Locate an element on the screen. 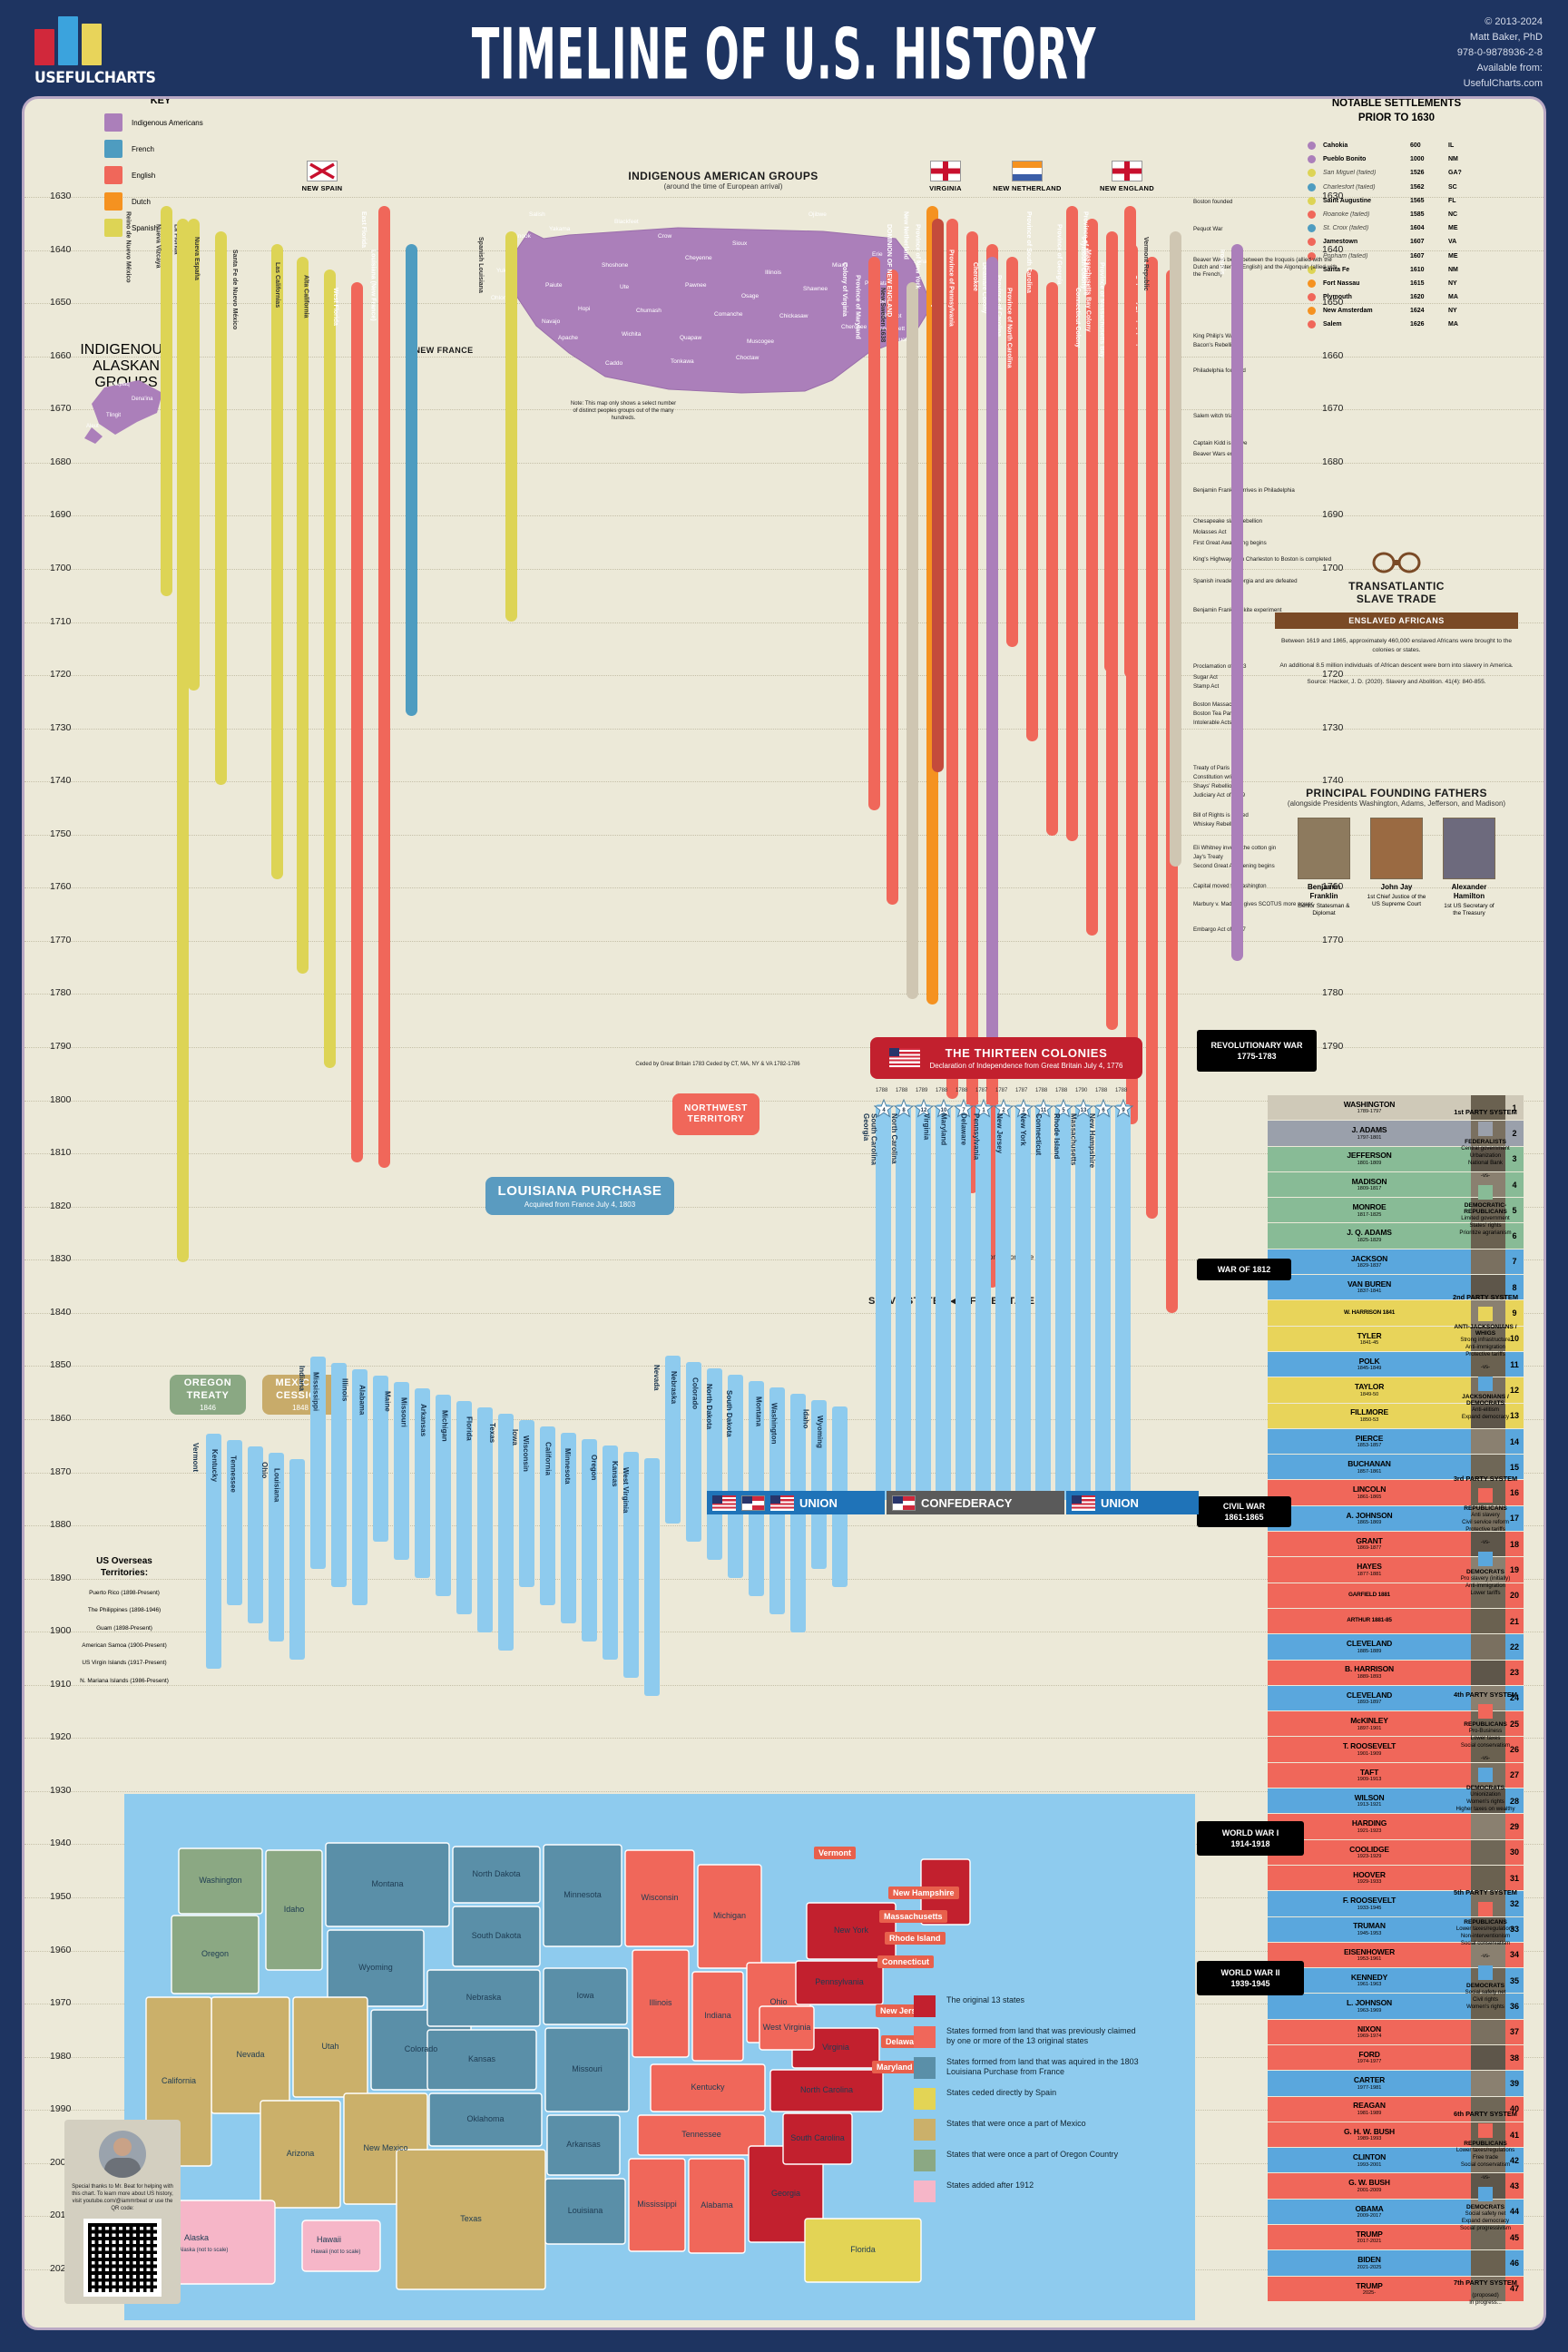  president-name: EISENHOWER is located at coordinates (1369, 1951).